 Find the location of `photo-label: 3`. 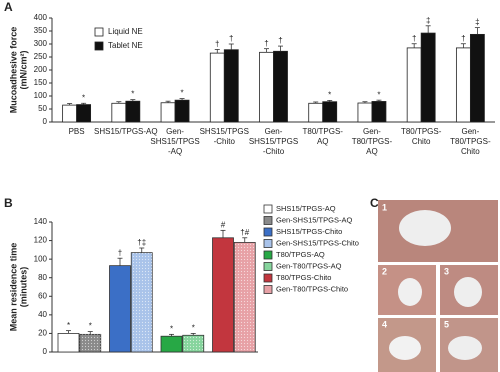

photo-label: 3 is located at coordinates (446, 271).